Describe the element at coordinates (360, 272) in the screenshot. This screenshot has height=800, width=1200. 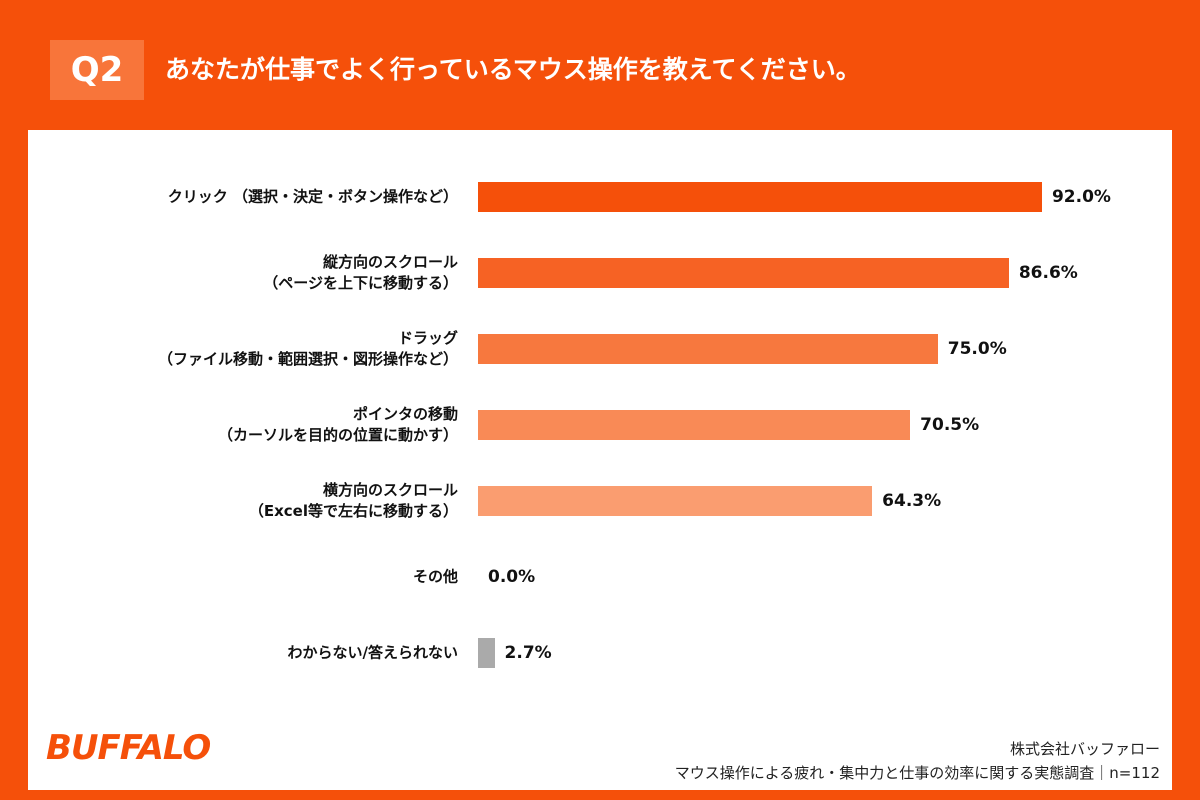
I see `category-label: 縦方向のスクロール （ページを上下に移動する）` at that location.